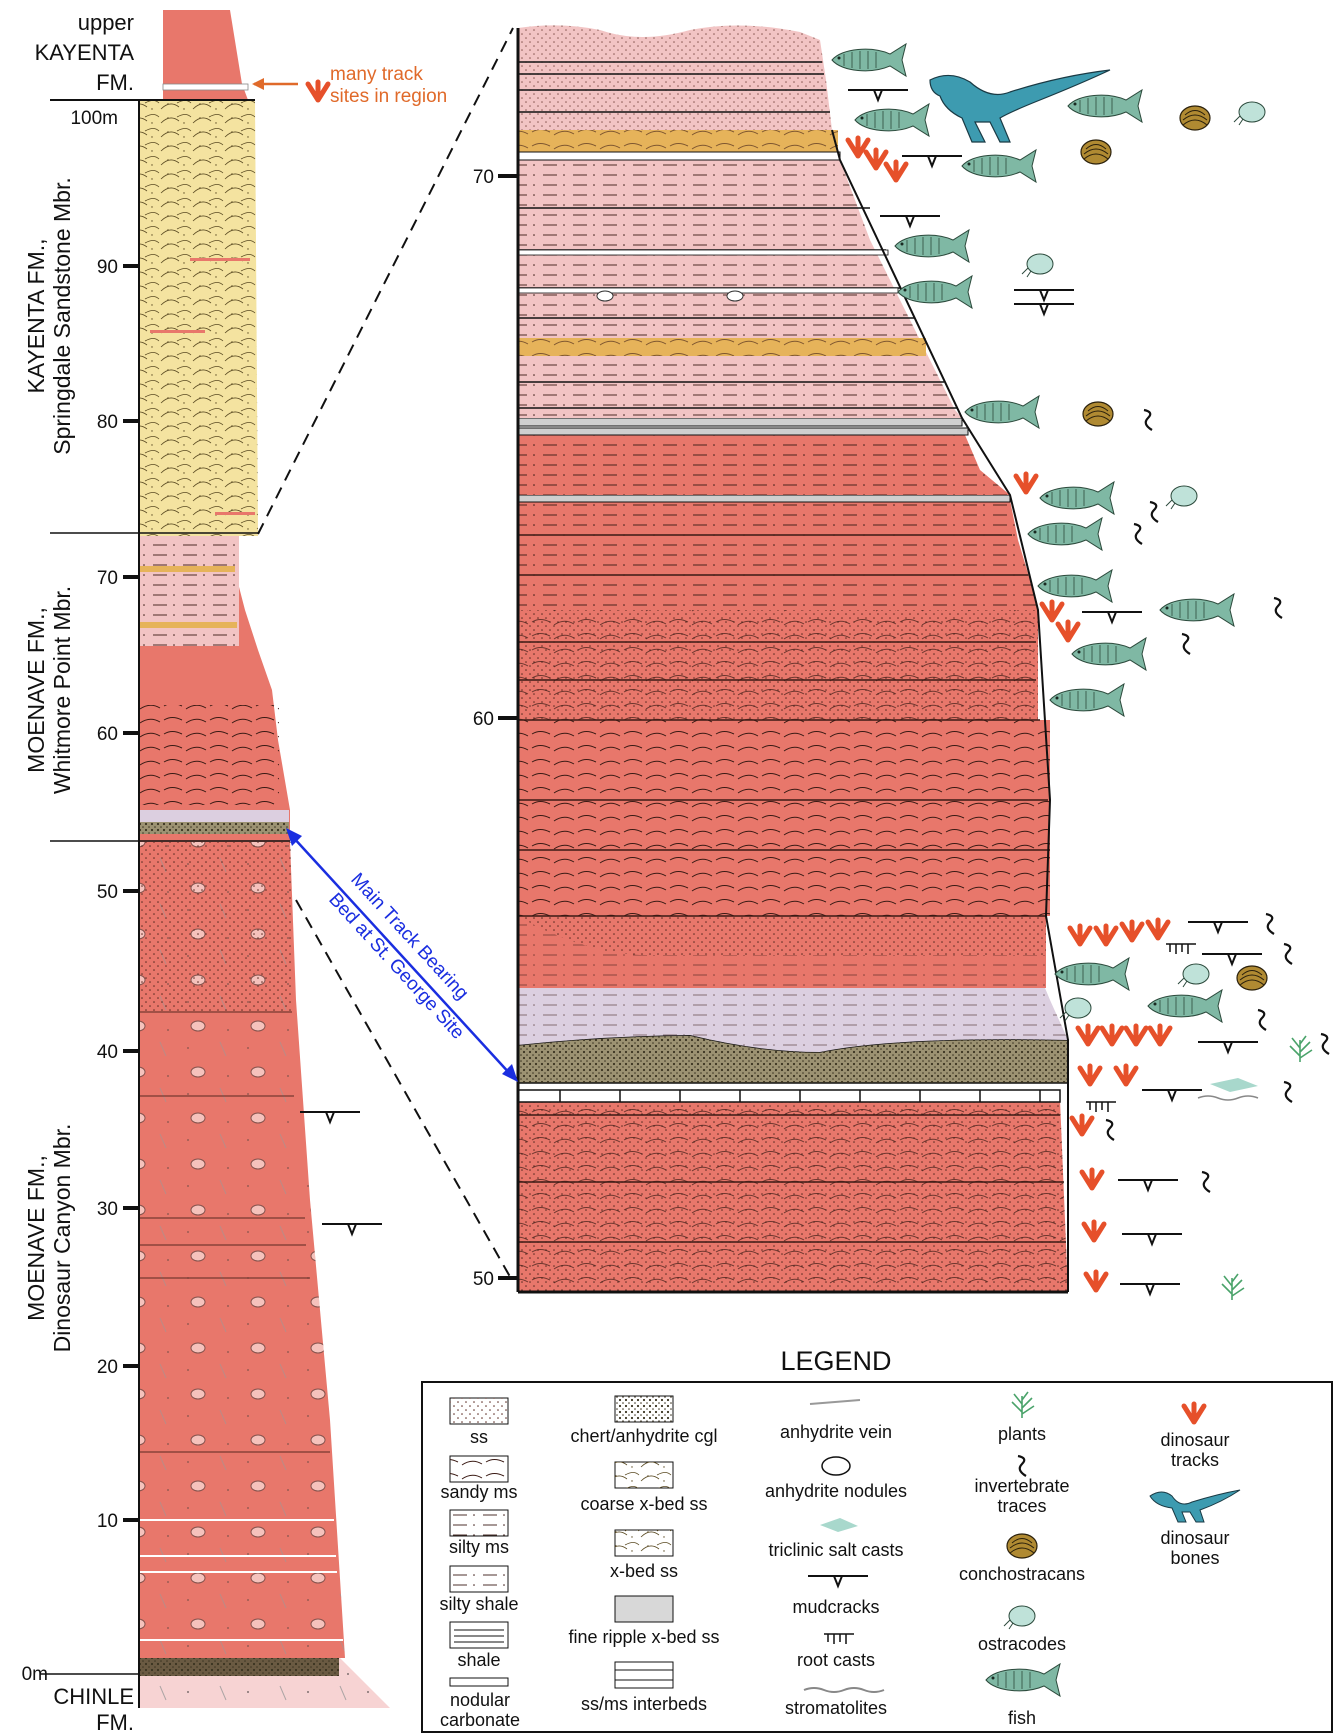 The image size is (1344, 1733). Describe the element at coordinates (131, 893) in the screenshot. I see `left-axis-ticks` at that location.